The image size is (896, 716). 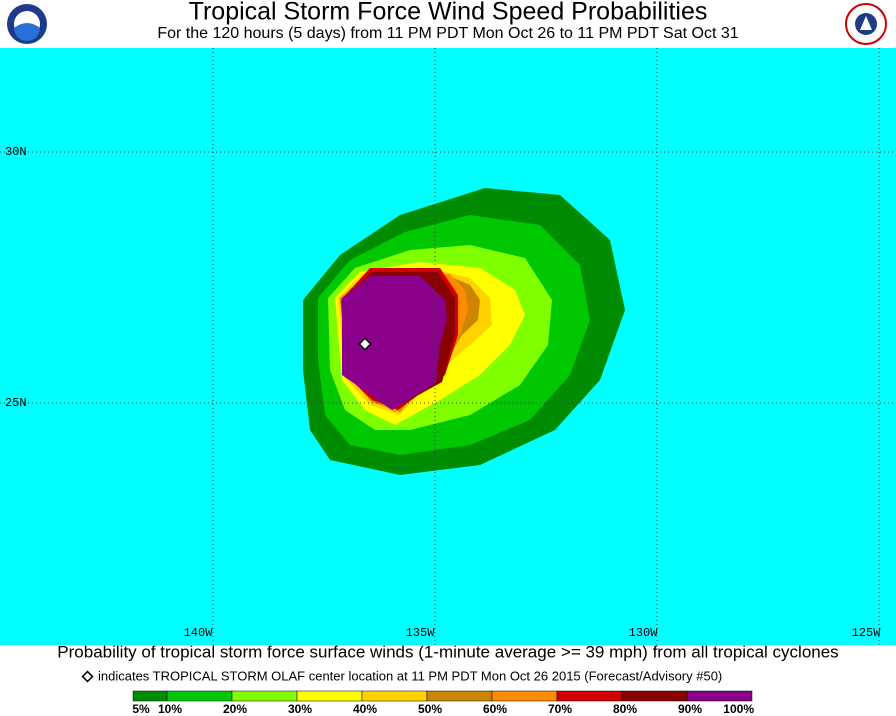 What do you see at coordinates (625, 709) in the screenshot?
I see `legend-label: 80%` at bounding box center [625, 709].